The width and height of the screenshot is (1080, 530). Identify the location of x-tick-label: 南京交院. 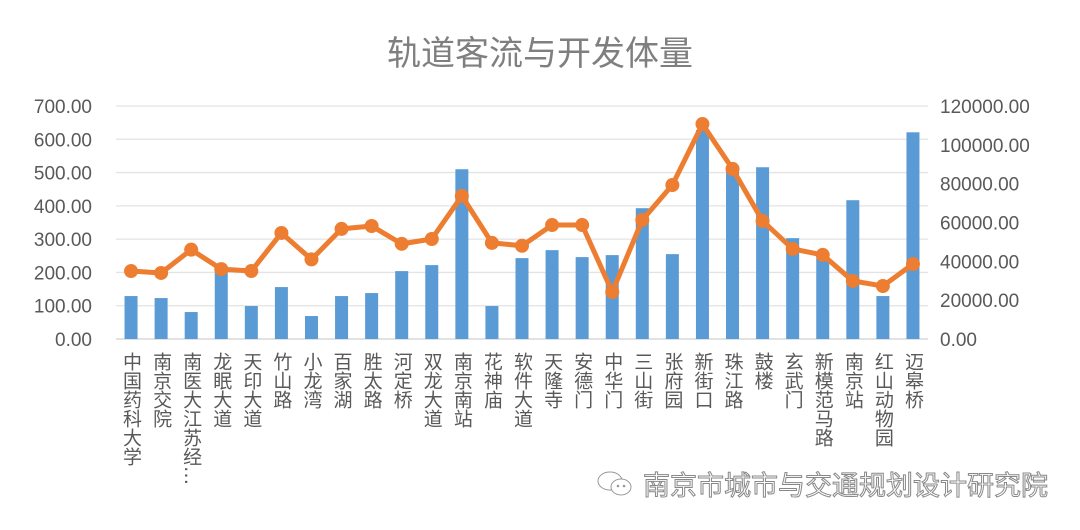
(161, 390).